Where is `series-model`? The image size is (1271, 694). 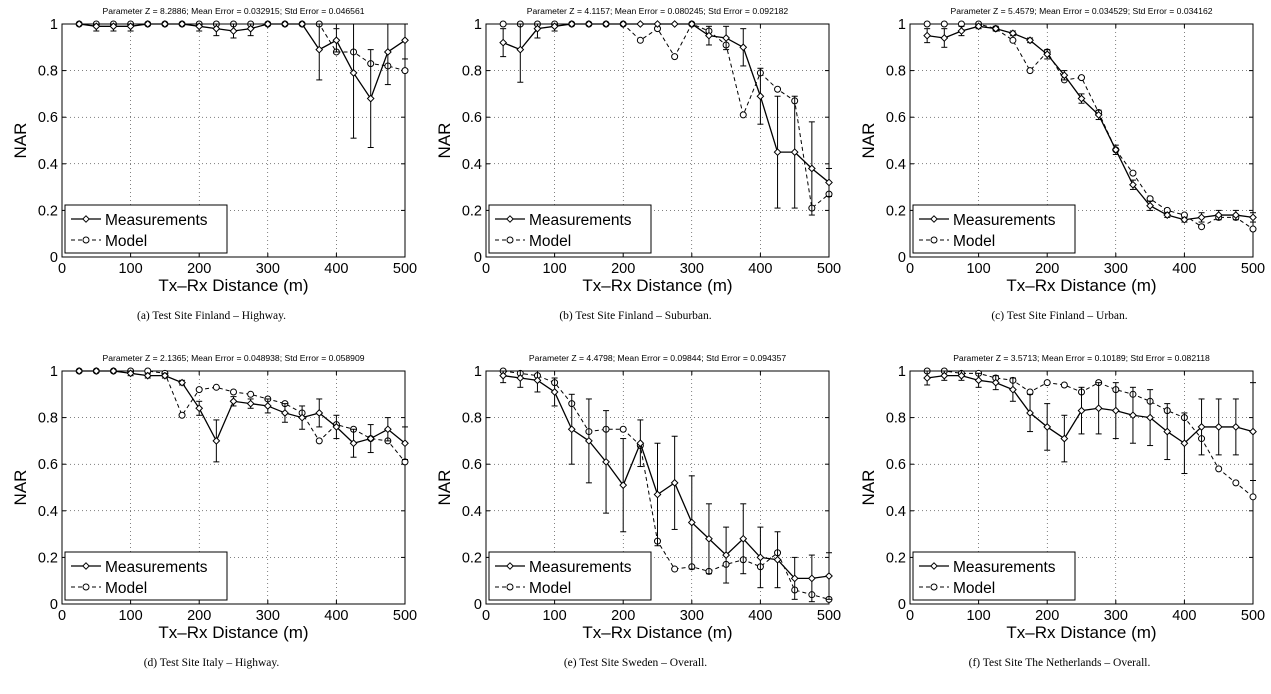 series-model is located at coordinates (1090, 434).